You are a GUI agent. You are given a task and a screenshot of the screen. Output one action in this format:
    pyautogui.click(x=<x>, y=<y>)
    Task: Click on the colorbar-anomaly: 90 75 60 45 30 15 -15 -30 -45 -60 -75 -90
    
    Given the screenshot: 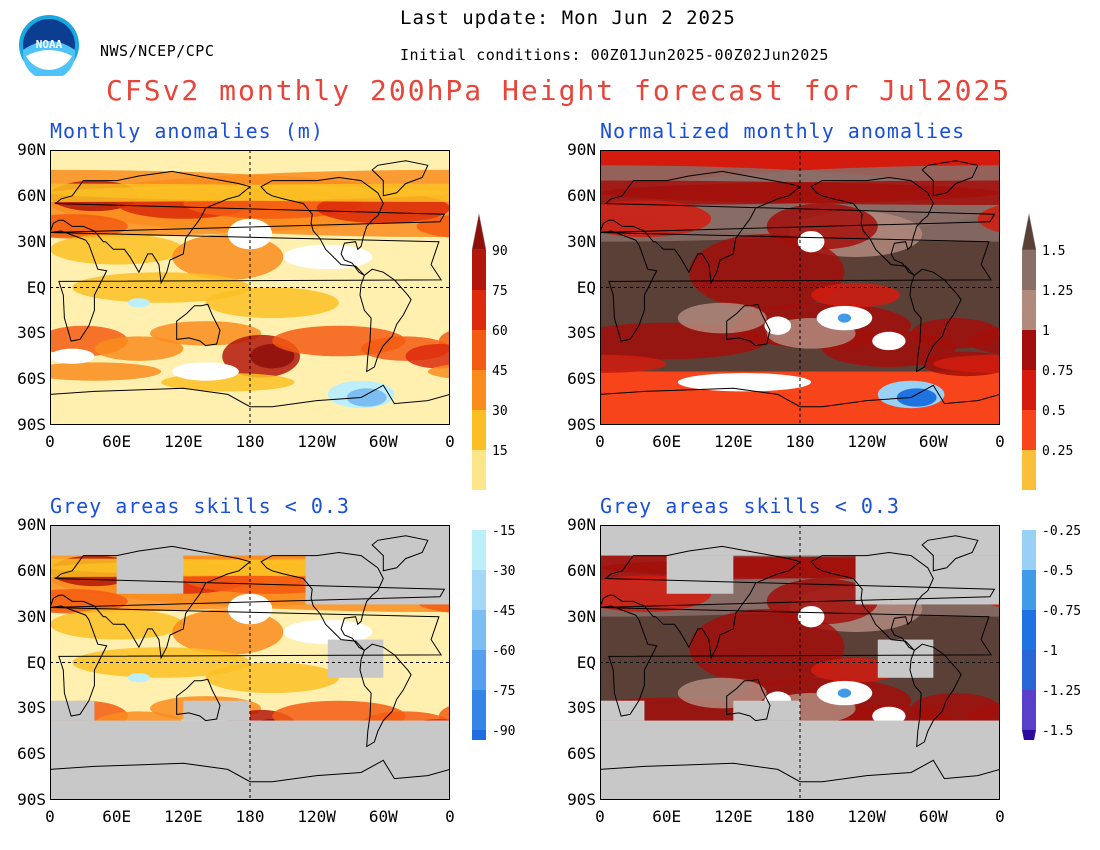 What is the action you would take?
    pyautogui.click(x=493, y=476)
    